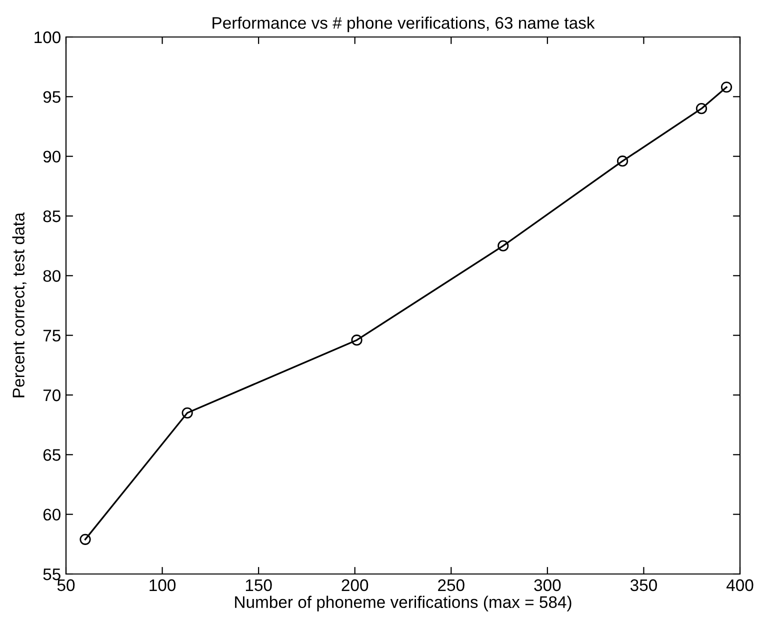 The image size is (758, 628). What do you see at coordinates (355, 585) in the screenshot?
I see `x-tick-label: 200` at bounding box center [355, 585].